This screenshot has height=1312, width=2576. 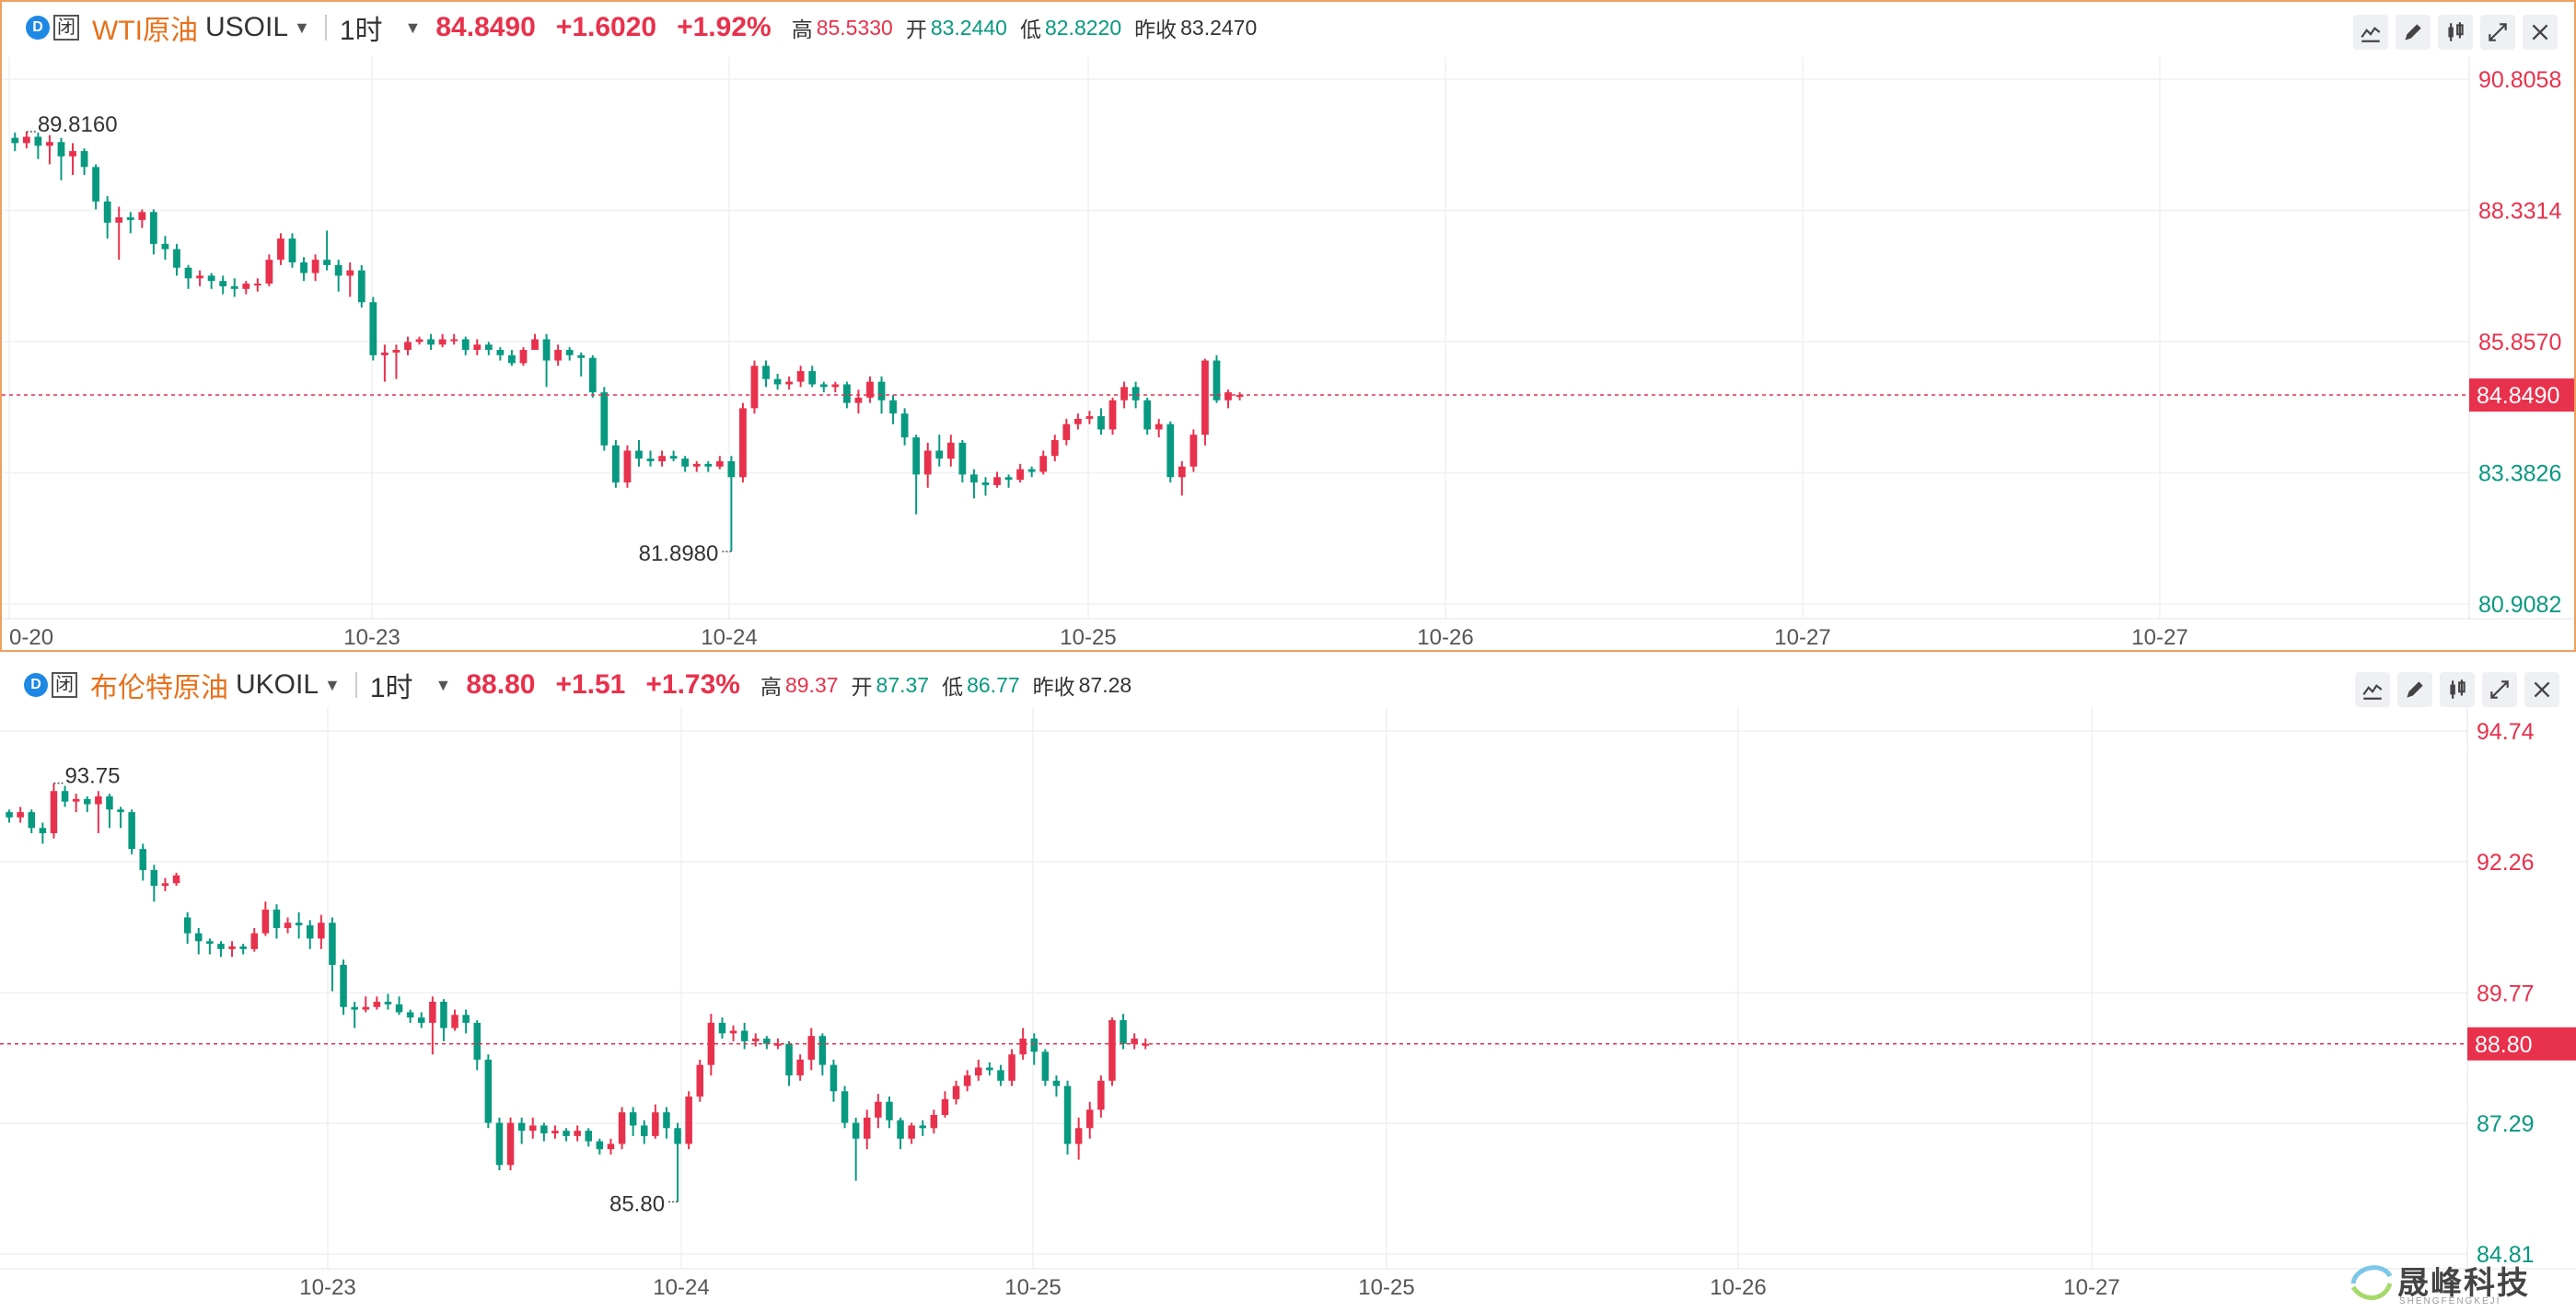 What do you see at coordinates (159, 688) in the screenshot?
I see `symbol-name: 布伦特原油` at bounding box center [159, 688].